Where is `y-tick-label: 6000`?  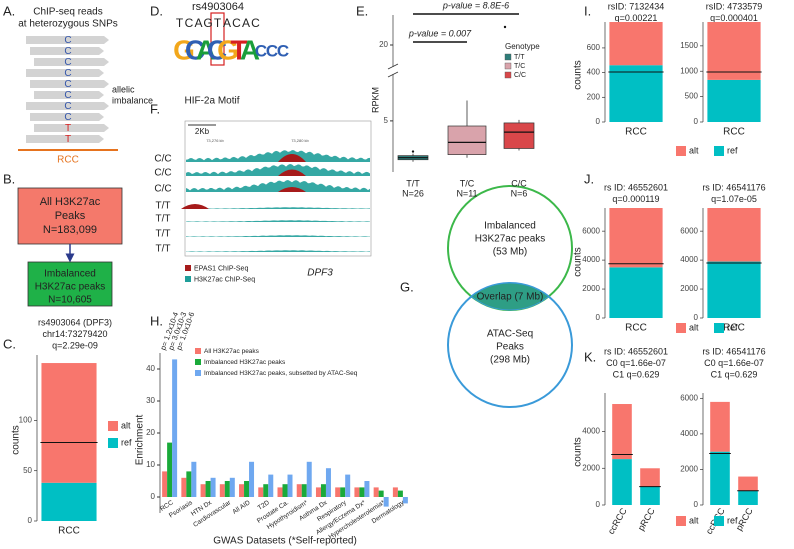
y-tick-label: 6000 is located at coordinates (689, 397).